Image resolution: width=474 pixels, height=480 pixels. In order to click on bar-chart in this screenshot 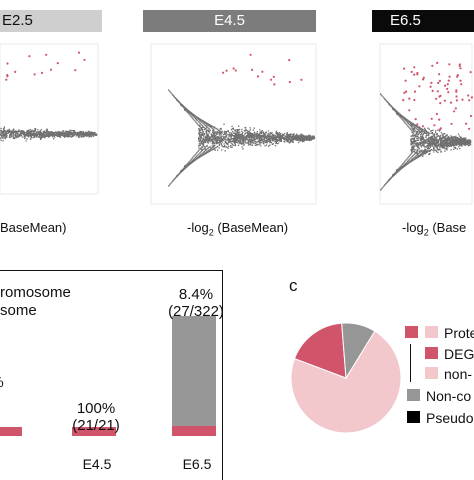, I will do `click(108, 376)`.